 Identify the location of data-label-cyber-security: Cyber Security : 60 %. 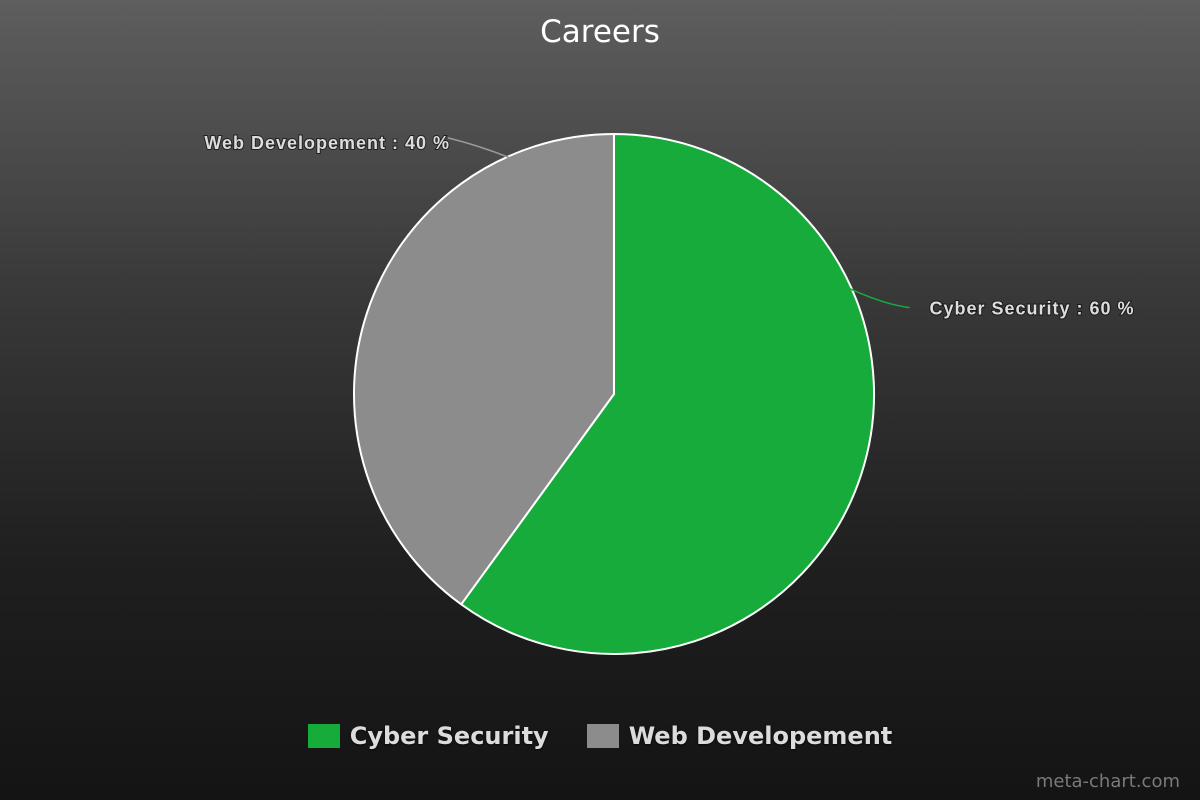
(1031, 309).